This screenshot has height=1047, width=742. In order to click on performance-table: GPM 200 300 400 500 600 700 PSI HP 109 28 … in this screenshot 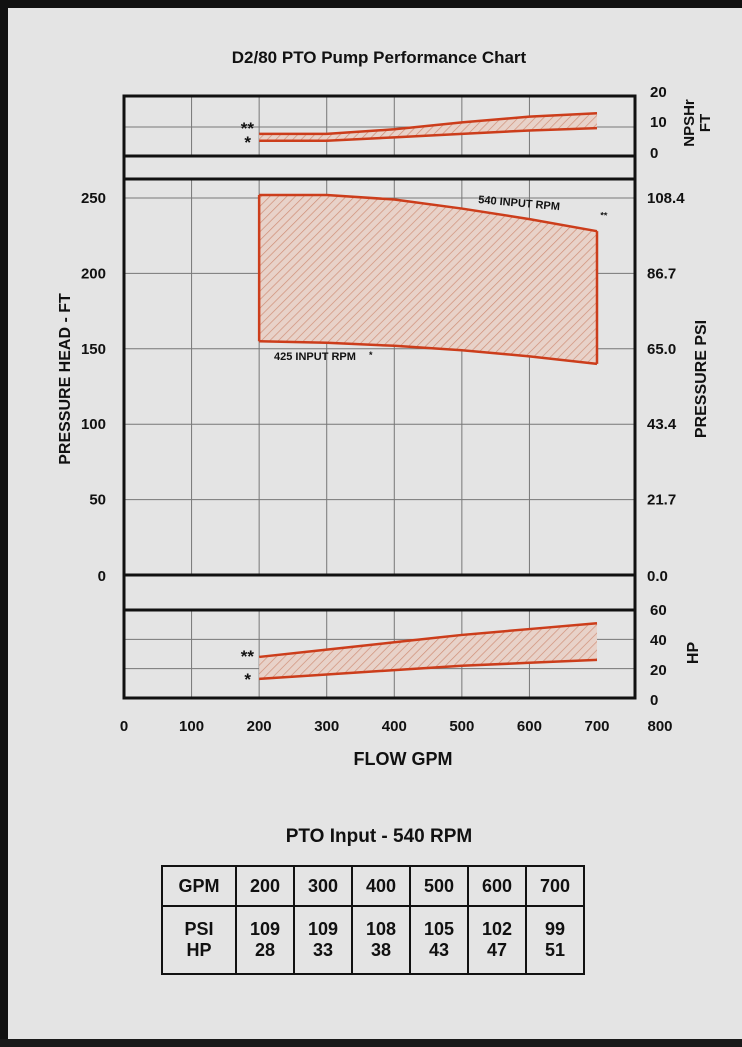, I will do `click(373, 920)`.